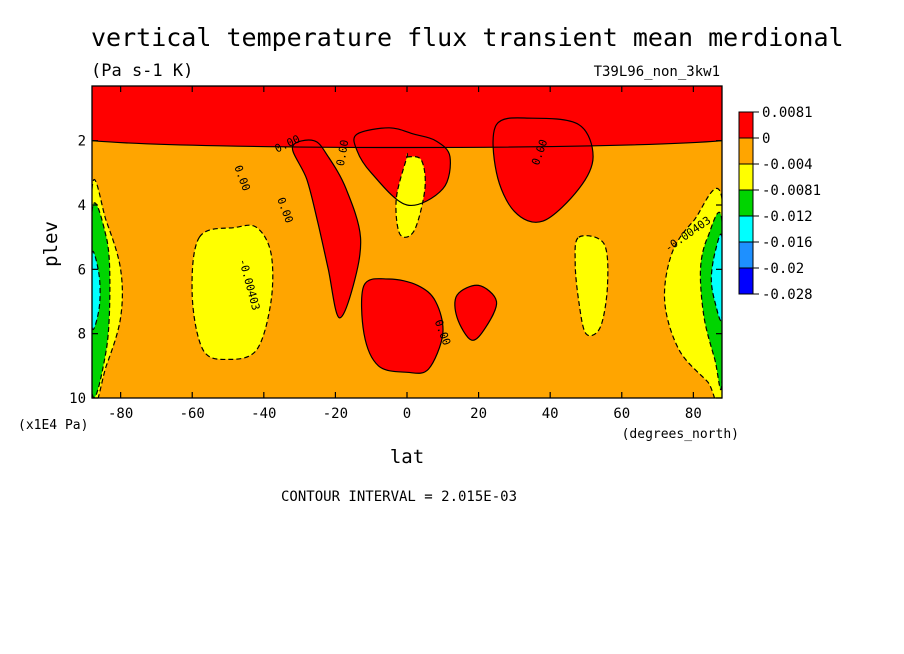  I want to click on colorbar-label: -0.016, so click(787, 243).